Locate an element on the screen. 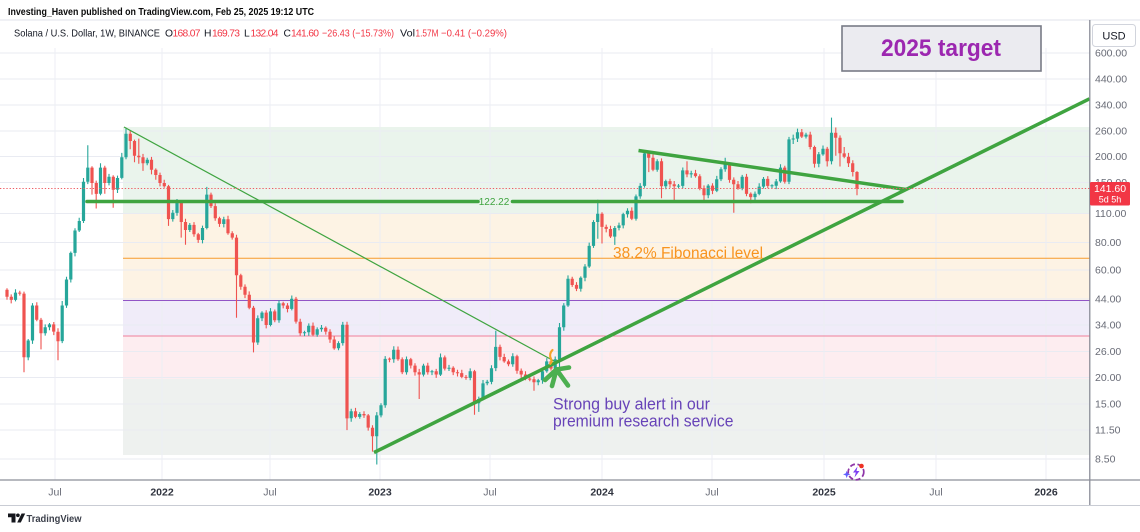 The image size is (1140, 532). svg-text: 80.00 is located at coordinates (1108, 243).